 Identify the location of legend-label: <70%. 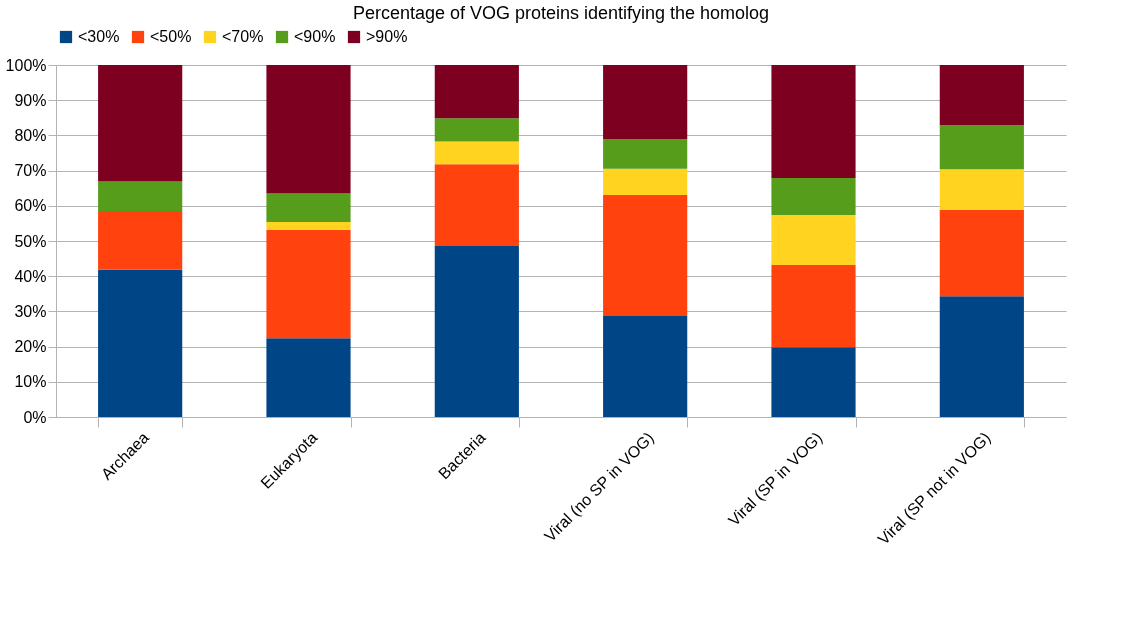
(243, 36).